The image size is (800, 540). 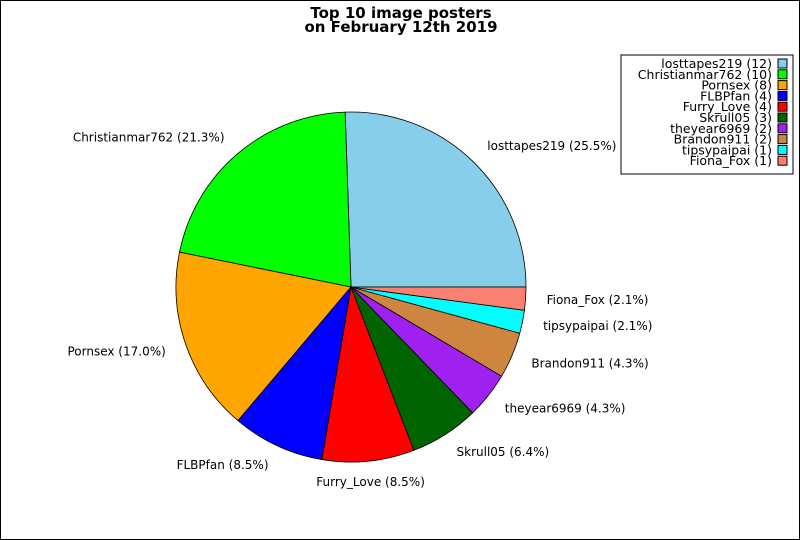 I want to click on legend-label-losttapes219: losttapes219 (12), so click(x=716, y=63).